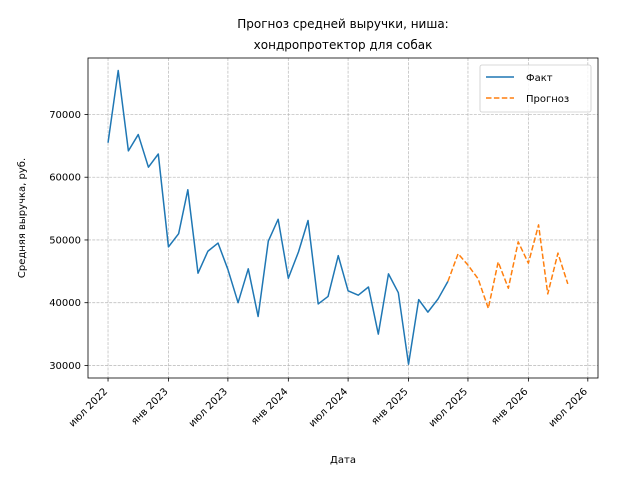 This screenshot has width=640, height=480. Describe the element at coordinates (65, 115) in the screenshot. I see `y-tick-label: 70000` at that location.